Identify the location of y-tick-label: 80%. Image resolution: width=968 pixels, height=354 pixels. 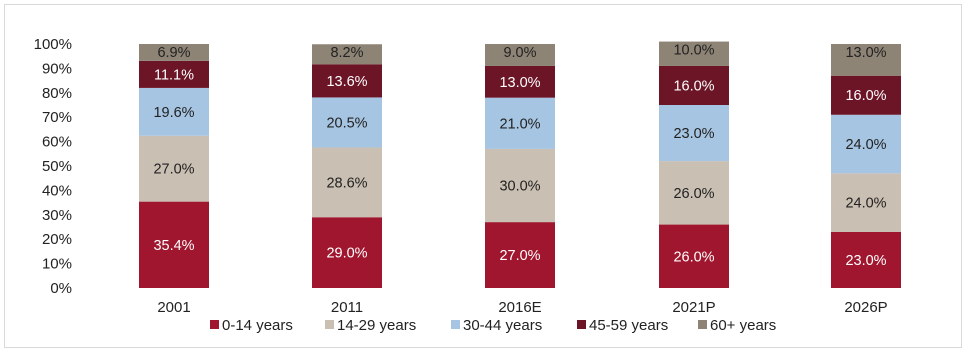
(57, 93).